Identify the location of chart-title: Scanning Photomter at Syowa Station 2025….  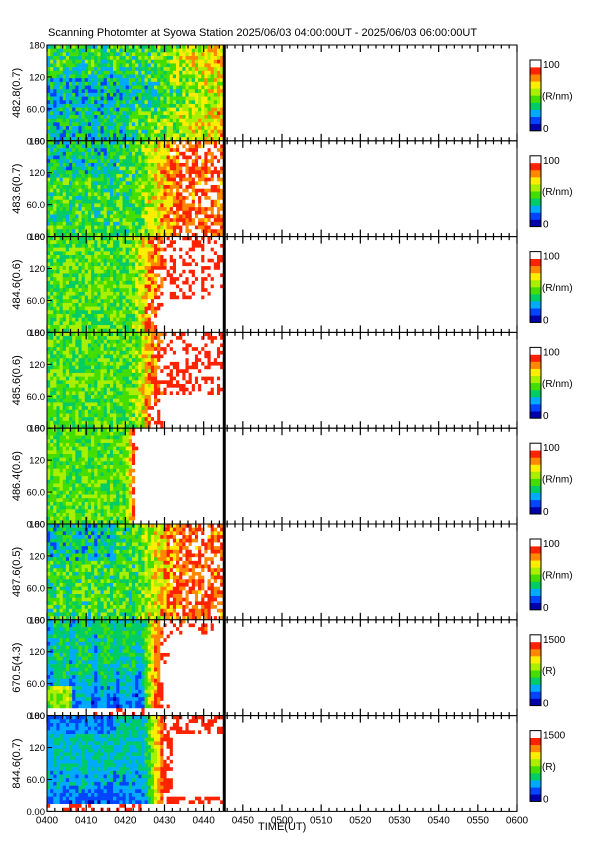
(263, 33).